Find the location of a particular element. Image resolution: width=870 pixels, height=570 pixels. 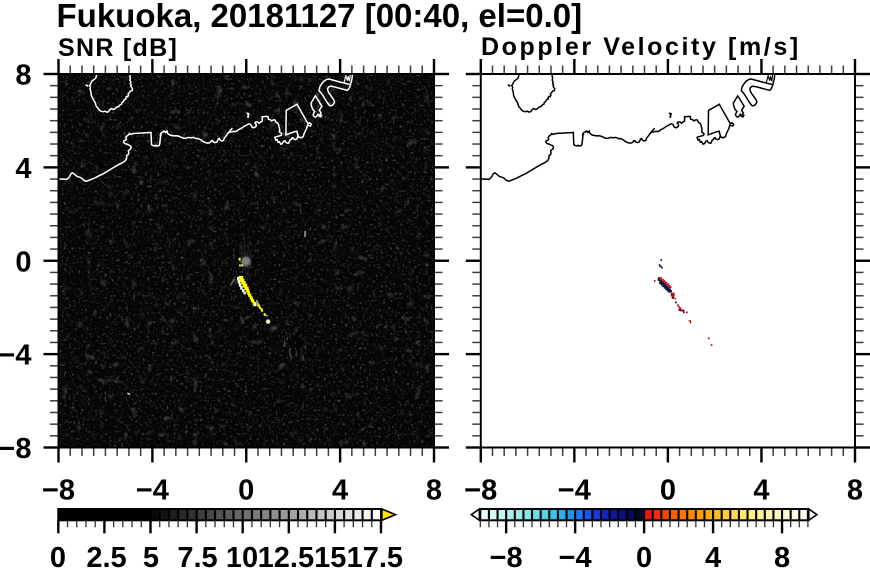

svg-text: 10 is located at coordinates (242, 556).